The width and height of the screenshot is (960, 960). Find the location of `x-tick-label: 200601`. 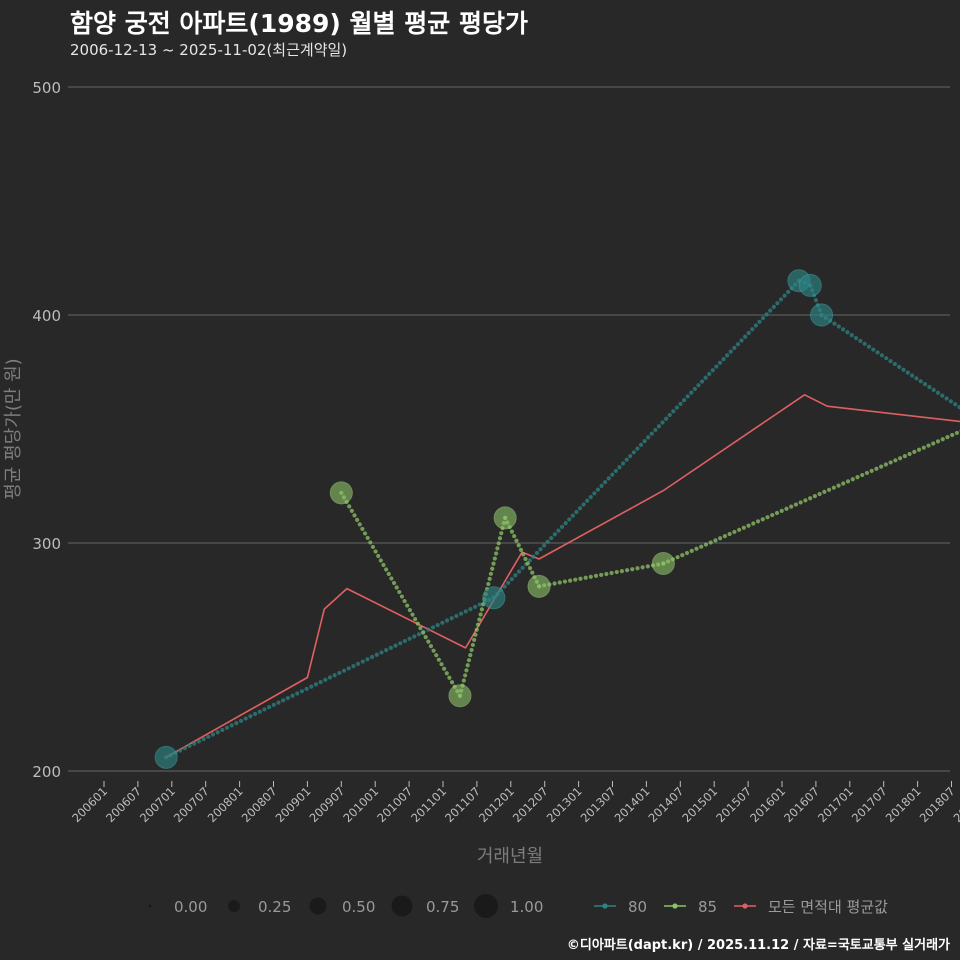

x-tick-label: 200601 is located at coordinates (89, 804).